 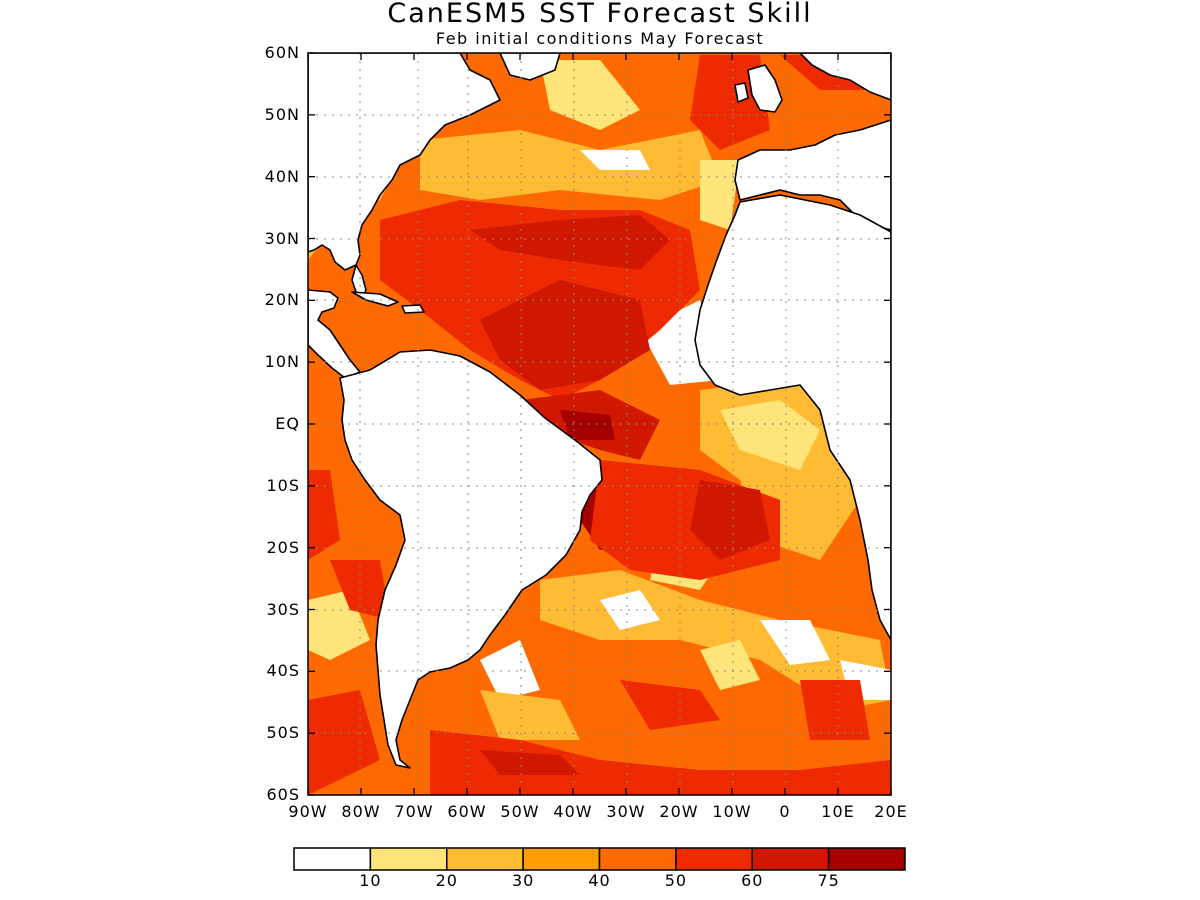 What do you see at coordinates (287, 423) in the screenshot?
I see `y-axis-tick-label: EQ` at bounding box center [287, 423].